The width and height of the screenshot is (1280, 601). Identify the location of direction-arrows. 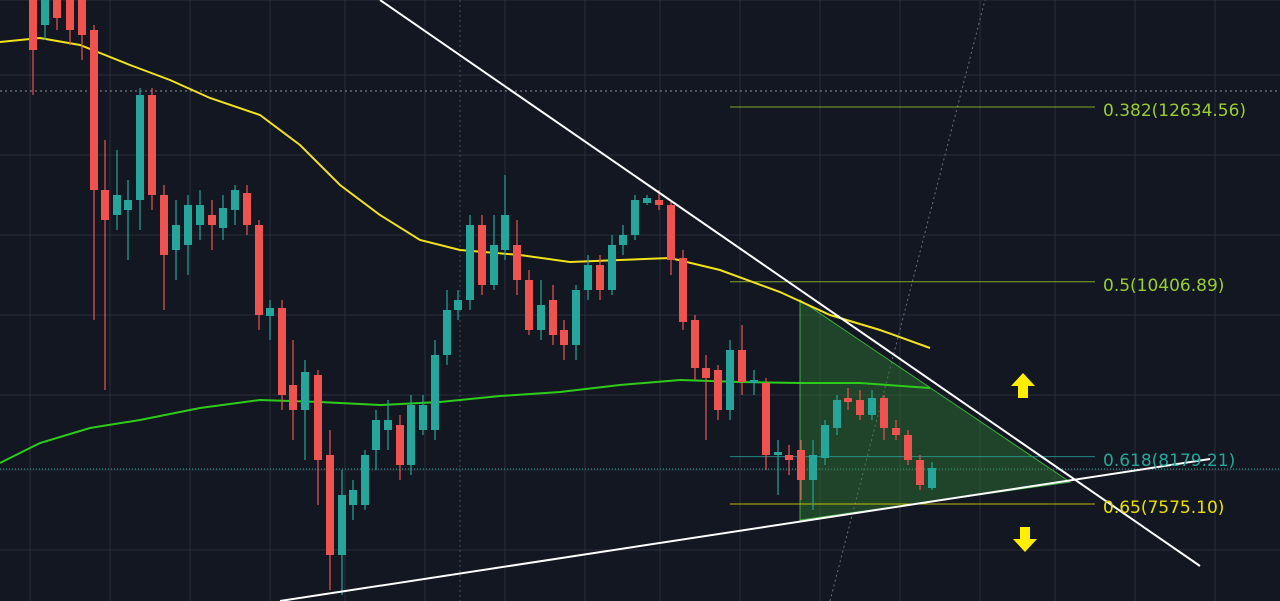
(1024, 462).